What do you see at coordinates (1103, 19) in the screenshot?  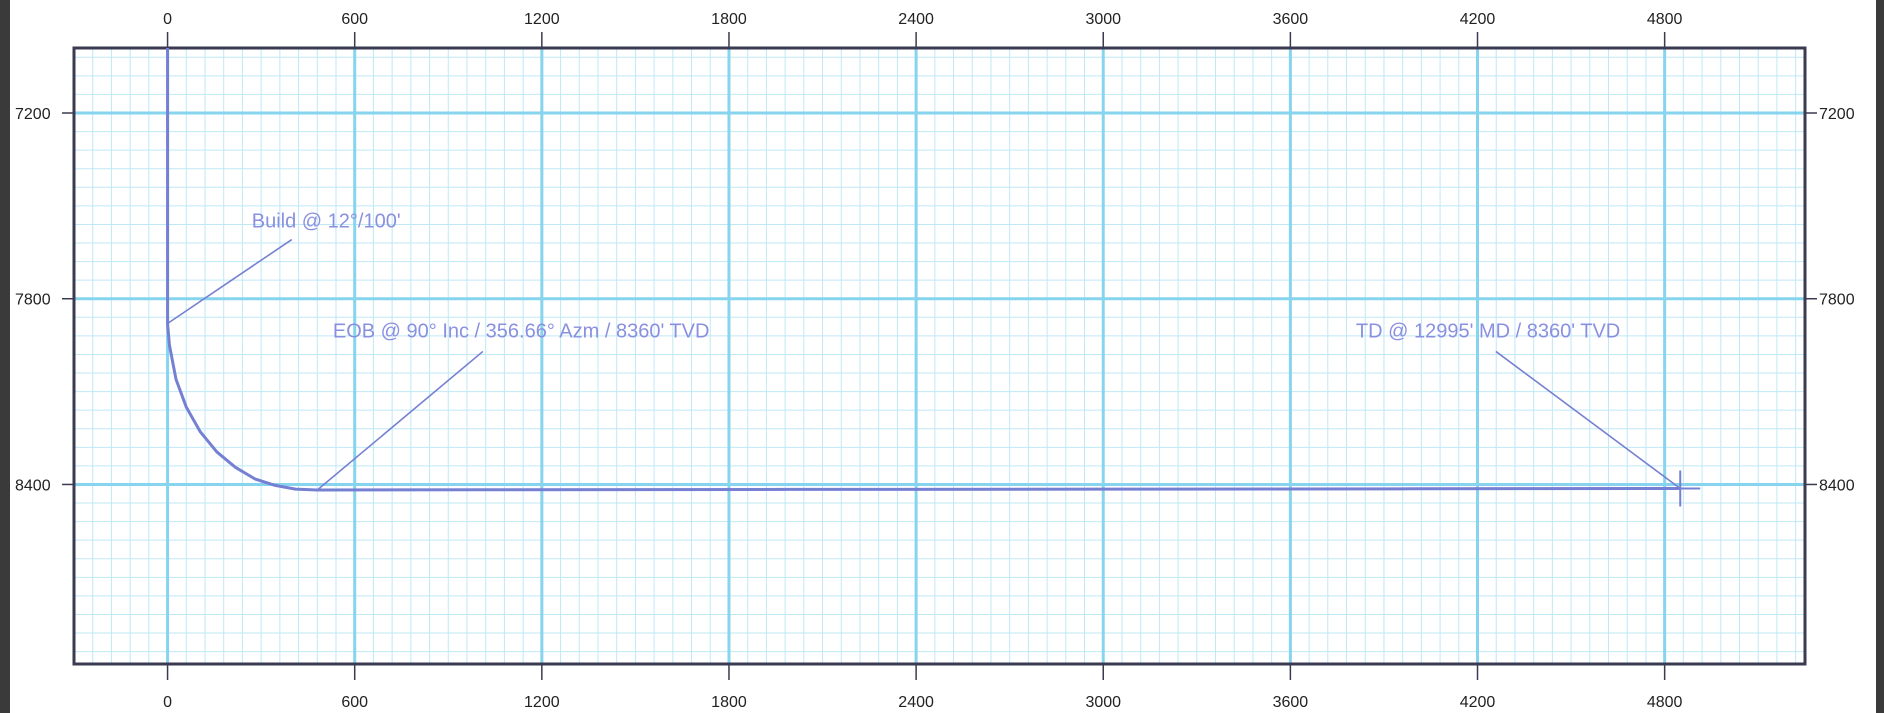 I see `x-tick-label-top: 3000` at bounding box center [1103, 19].